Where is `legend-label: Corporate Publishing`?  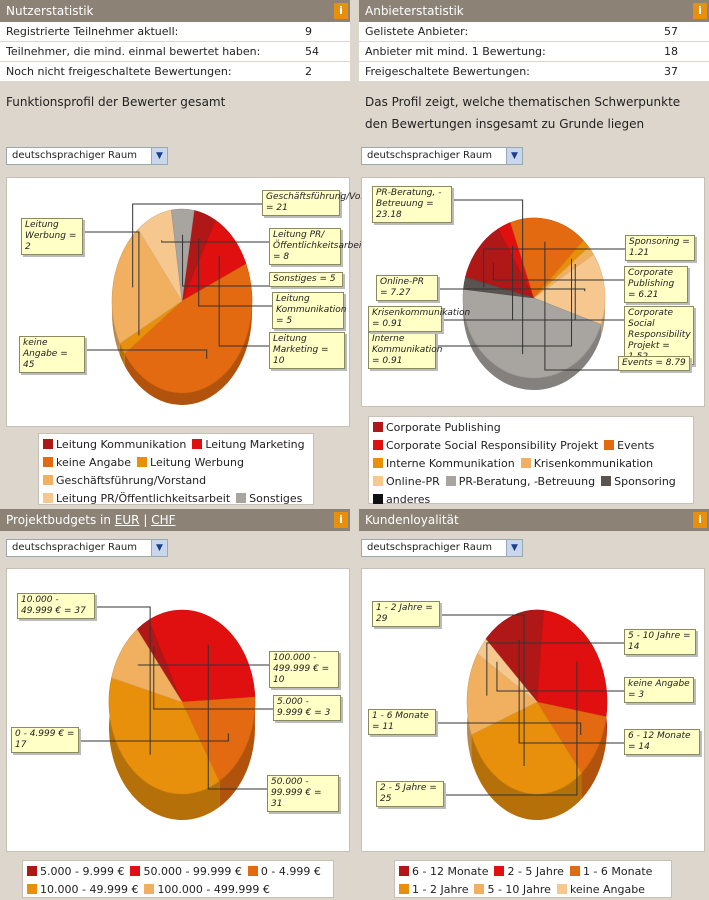
legend-label: Corporate Publishing is located at coordinates (443, 427).